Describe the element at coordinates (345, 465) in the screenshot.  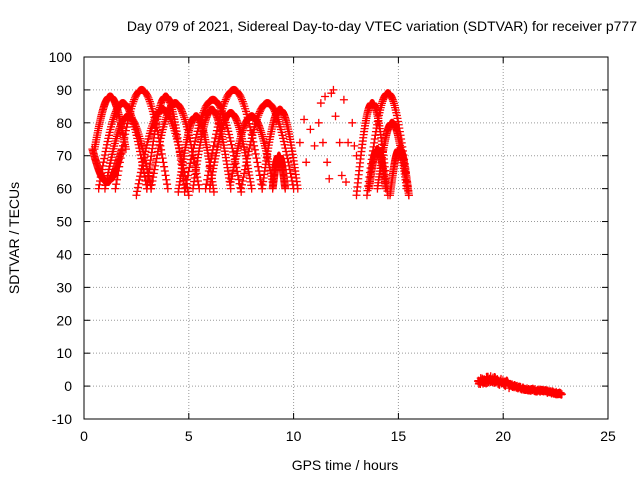
I see `x-axis-label: GPS time / hours` at that location.